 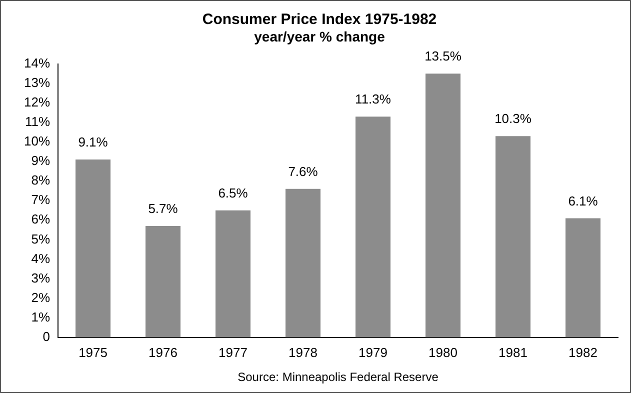 What do you see at coordinates (93, 352) in the screenshot?
I see `x-tick-label: 1975` at bounding box center [93, 352].